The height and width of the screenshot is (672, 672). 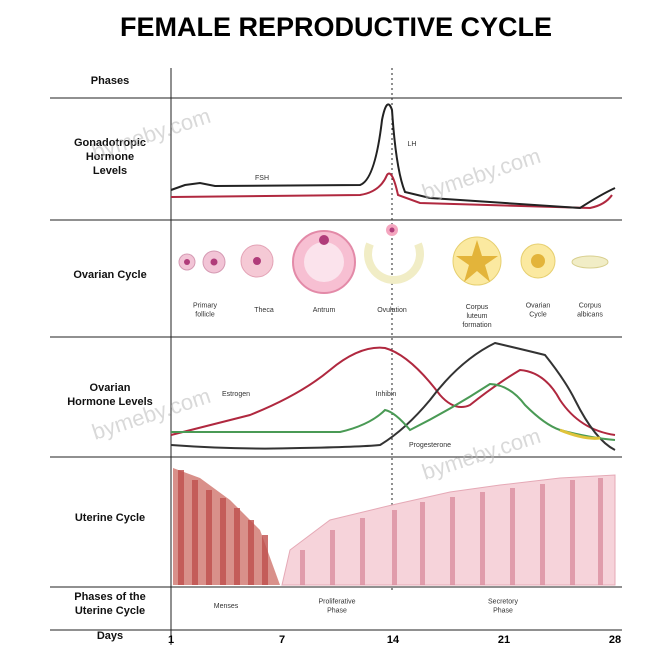 What do you see at coordinates (393, 640) in the screenshot?
I see `day-label: 14` at bounding box center [393, 640].